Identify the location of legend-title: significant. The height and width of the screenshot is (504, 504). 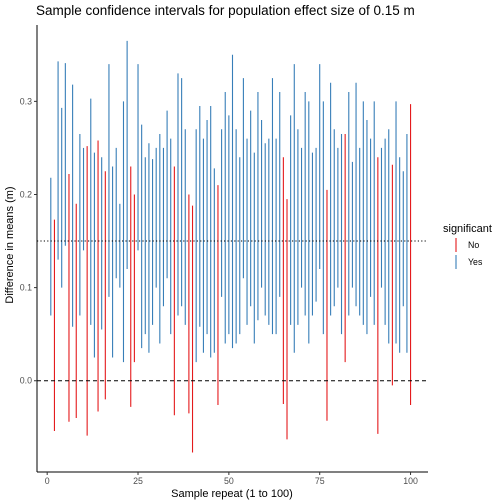
(467, 229).